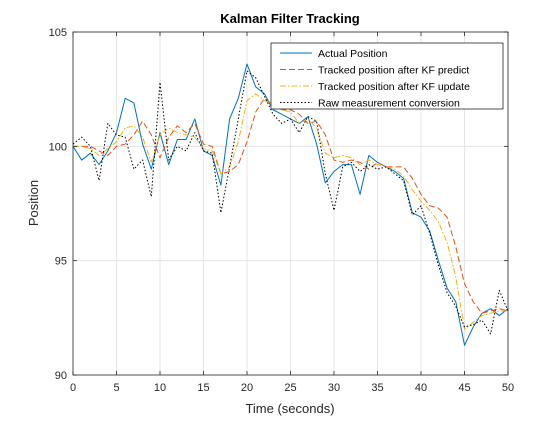 The image size is (560, 425). Describe the element at coordinates (334, 388) in the screenshot. I see `x-tick-label: 30` at that location.